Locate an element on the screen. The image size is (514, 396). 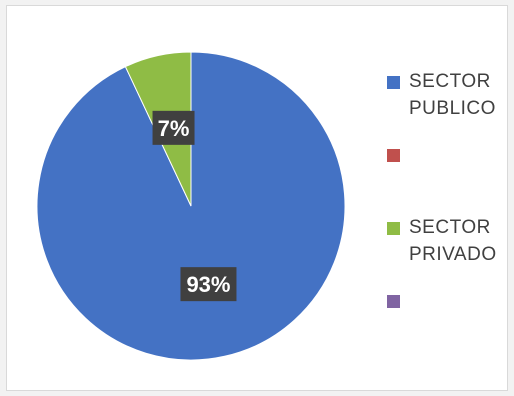
legend-item-unnamed-purple is located at coordinates (446, 323).